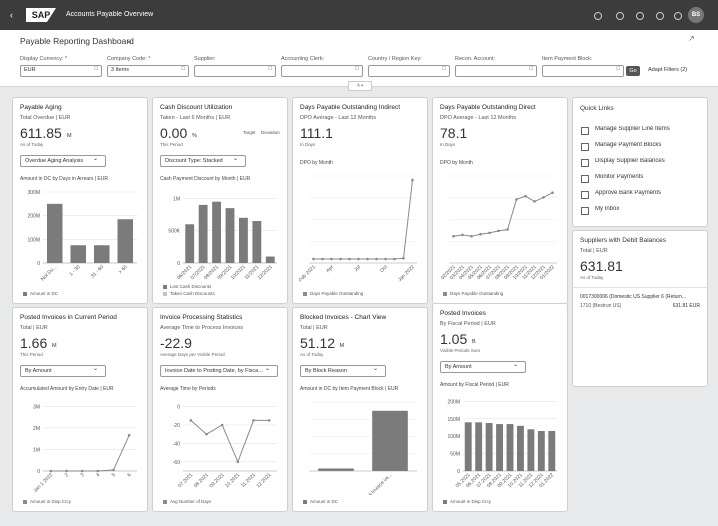 The width and height of the screenshot is (718, 526). I want to click on collapse-header: ˄ •, so click(360, 86).